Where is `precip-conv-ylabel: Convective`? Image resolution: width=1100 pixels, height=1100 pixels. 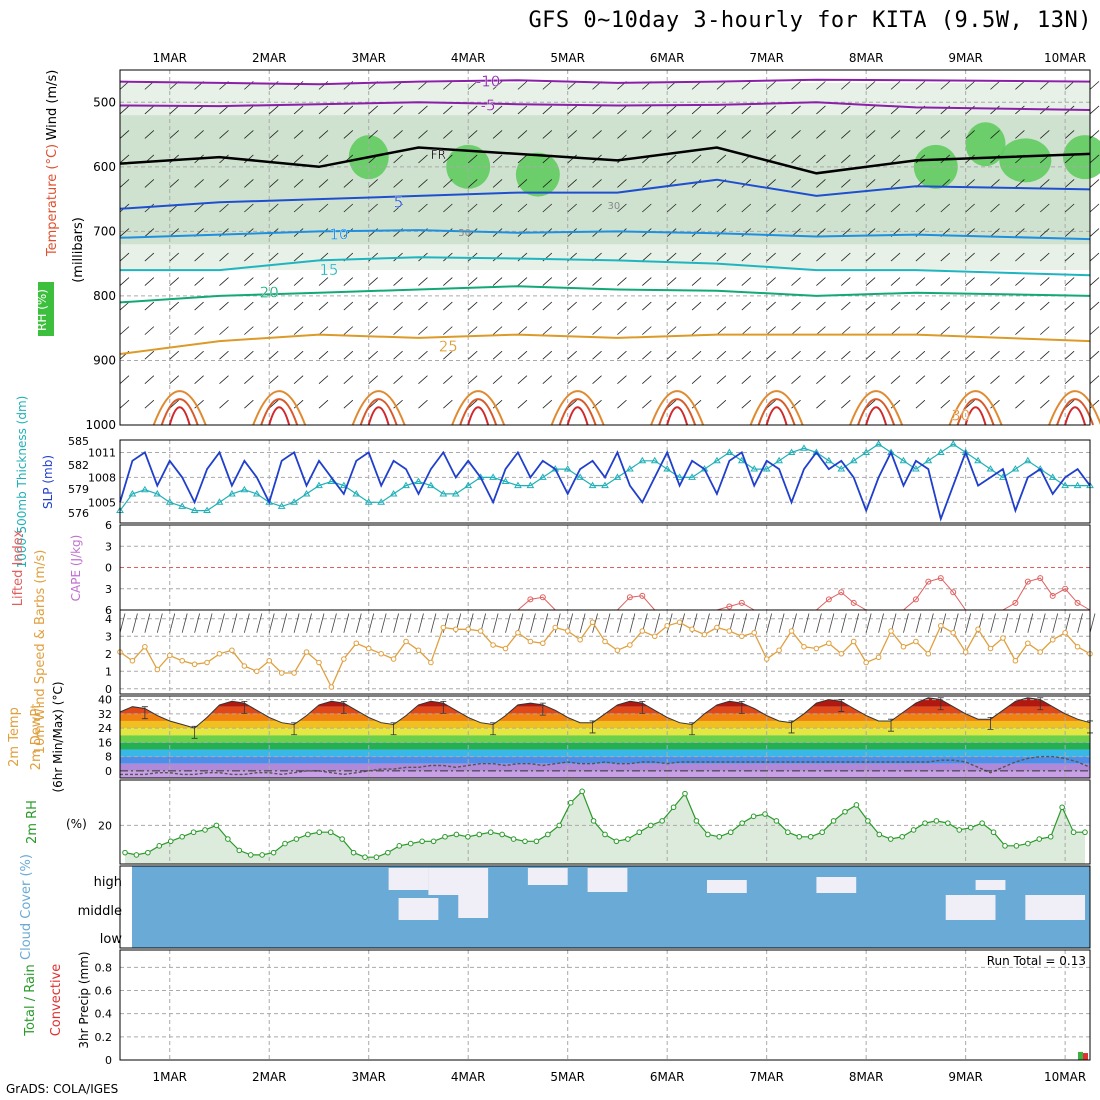 precip-conv-ylabel: Convective is located at coordinates (56, 1000).